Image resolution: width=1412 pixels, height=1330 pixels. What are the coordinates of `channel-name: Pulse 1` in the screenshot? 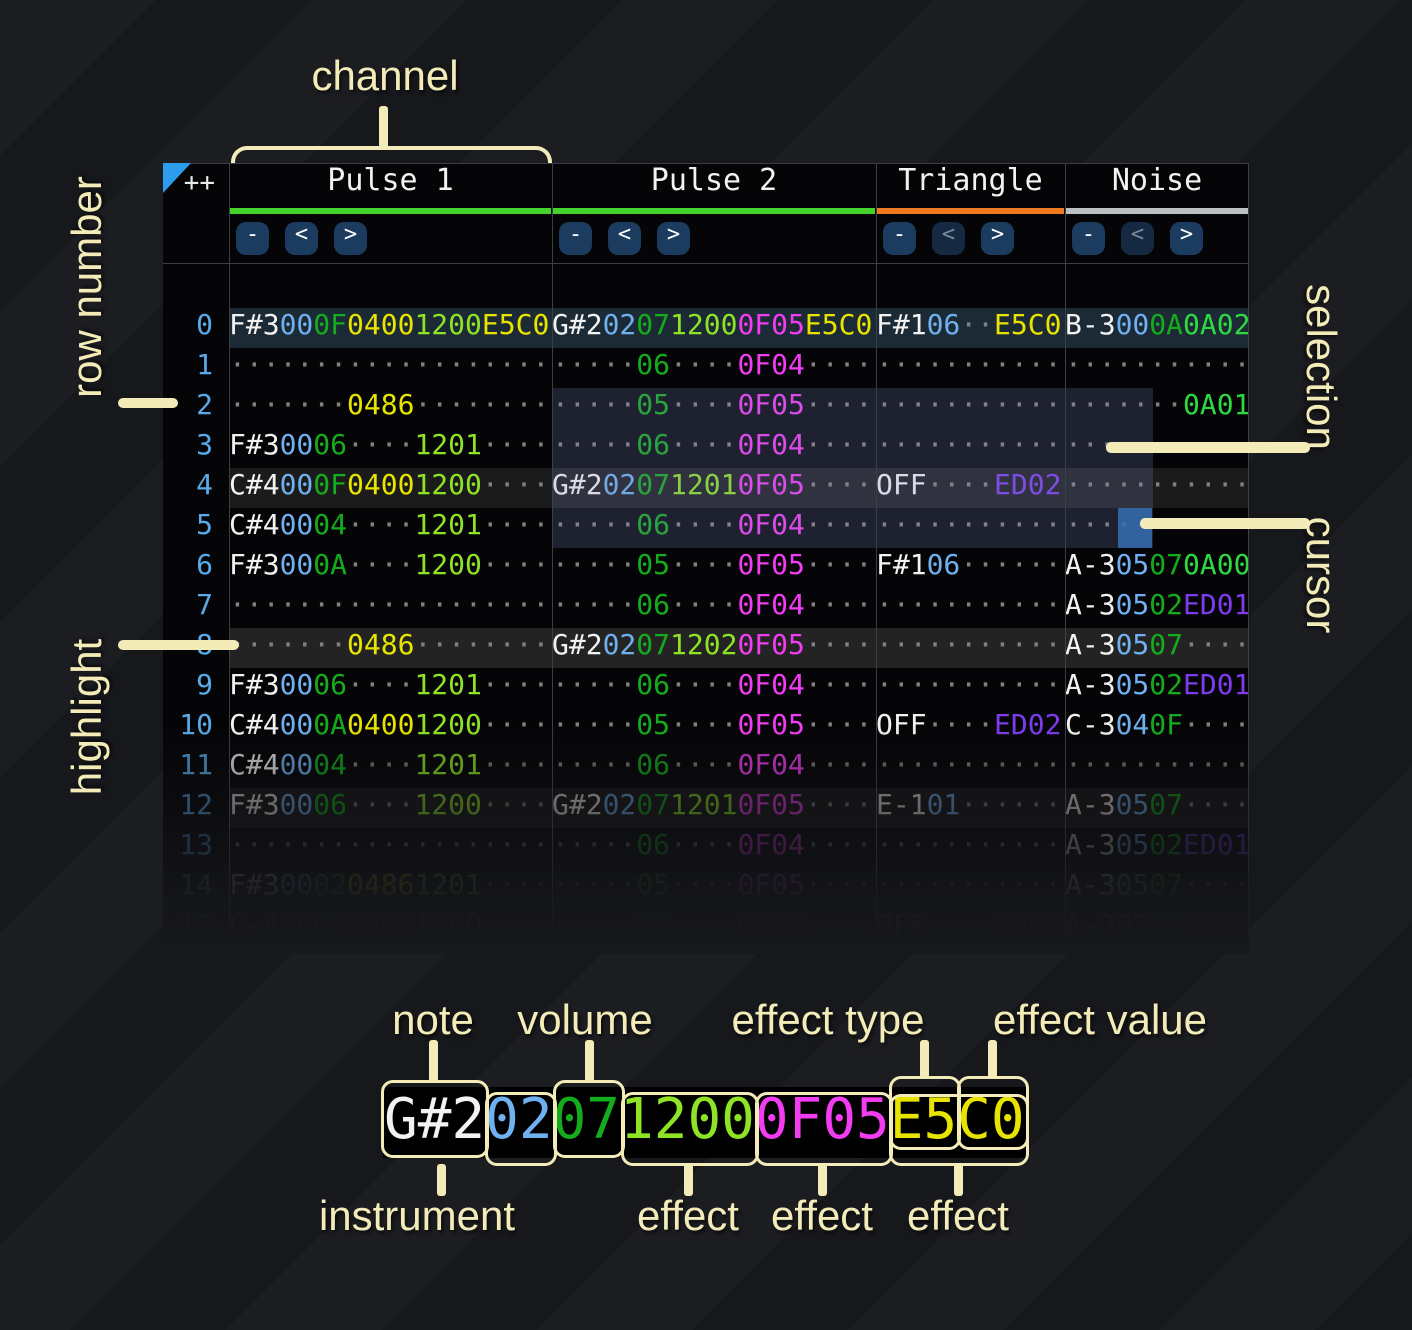 It's located at (390, 180).